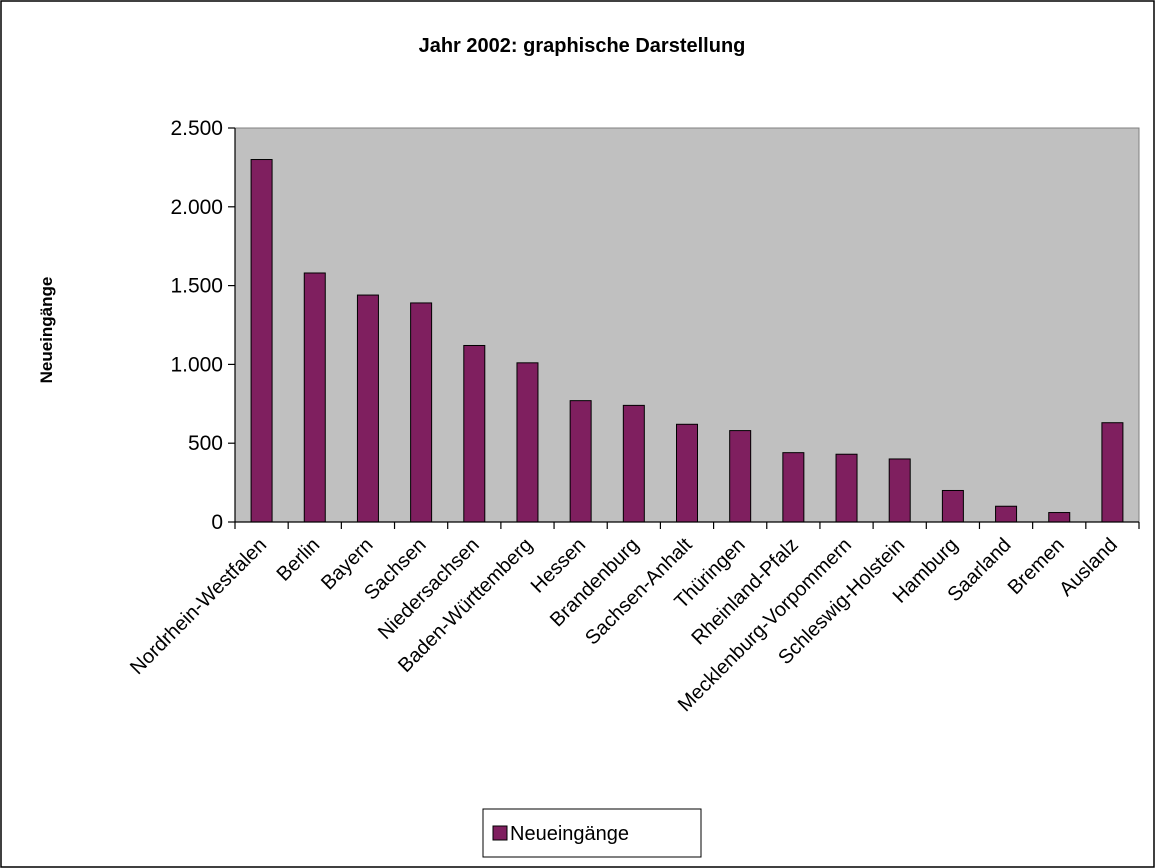 The height and width of the screenshot is (868, 1155). Describe the element at coordinates (205, 443) in the screenshot. I see `y-tick-label: 500` at that location.